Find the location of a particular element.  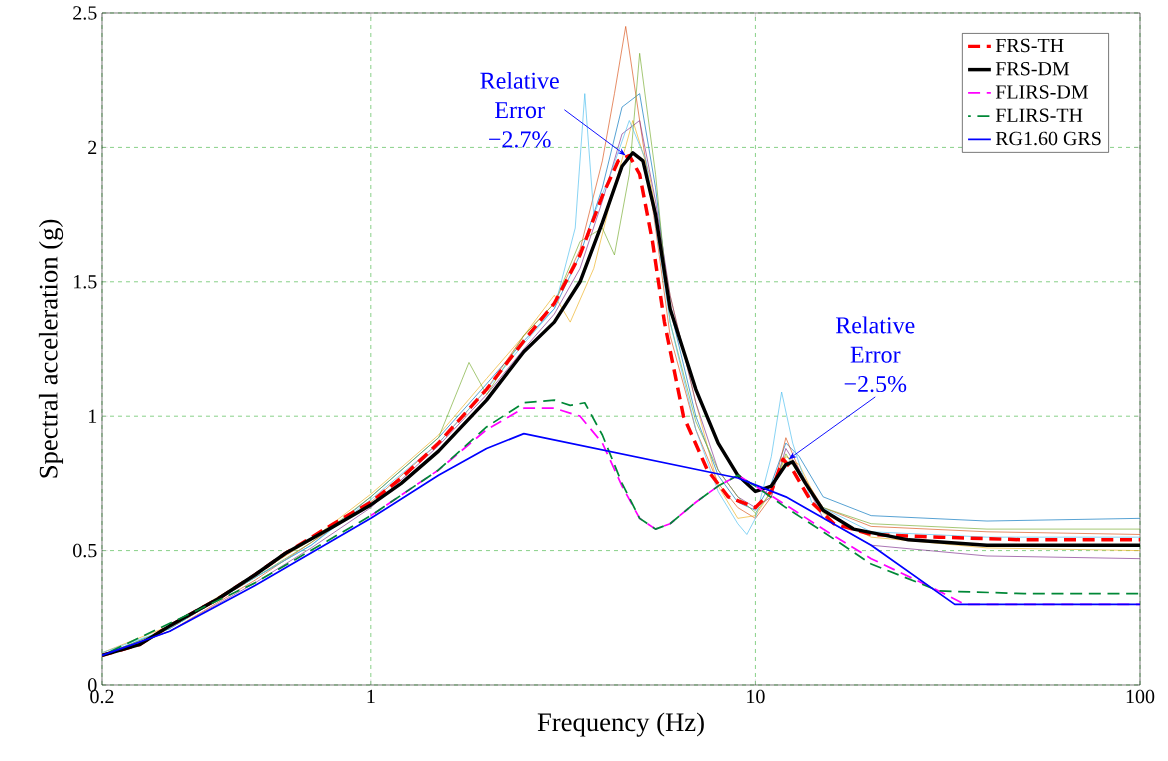

legend-label: RG1.60 GRS is located at coordinates (1048, 138).